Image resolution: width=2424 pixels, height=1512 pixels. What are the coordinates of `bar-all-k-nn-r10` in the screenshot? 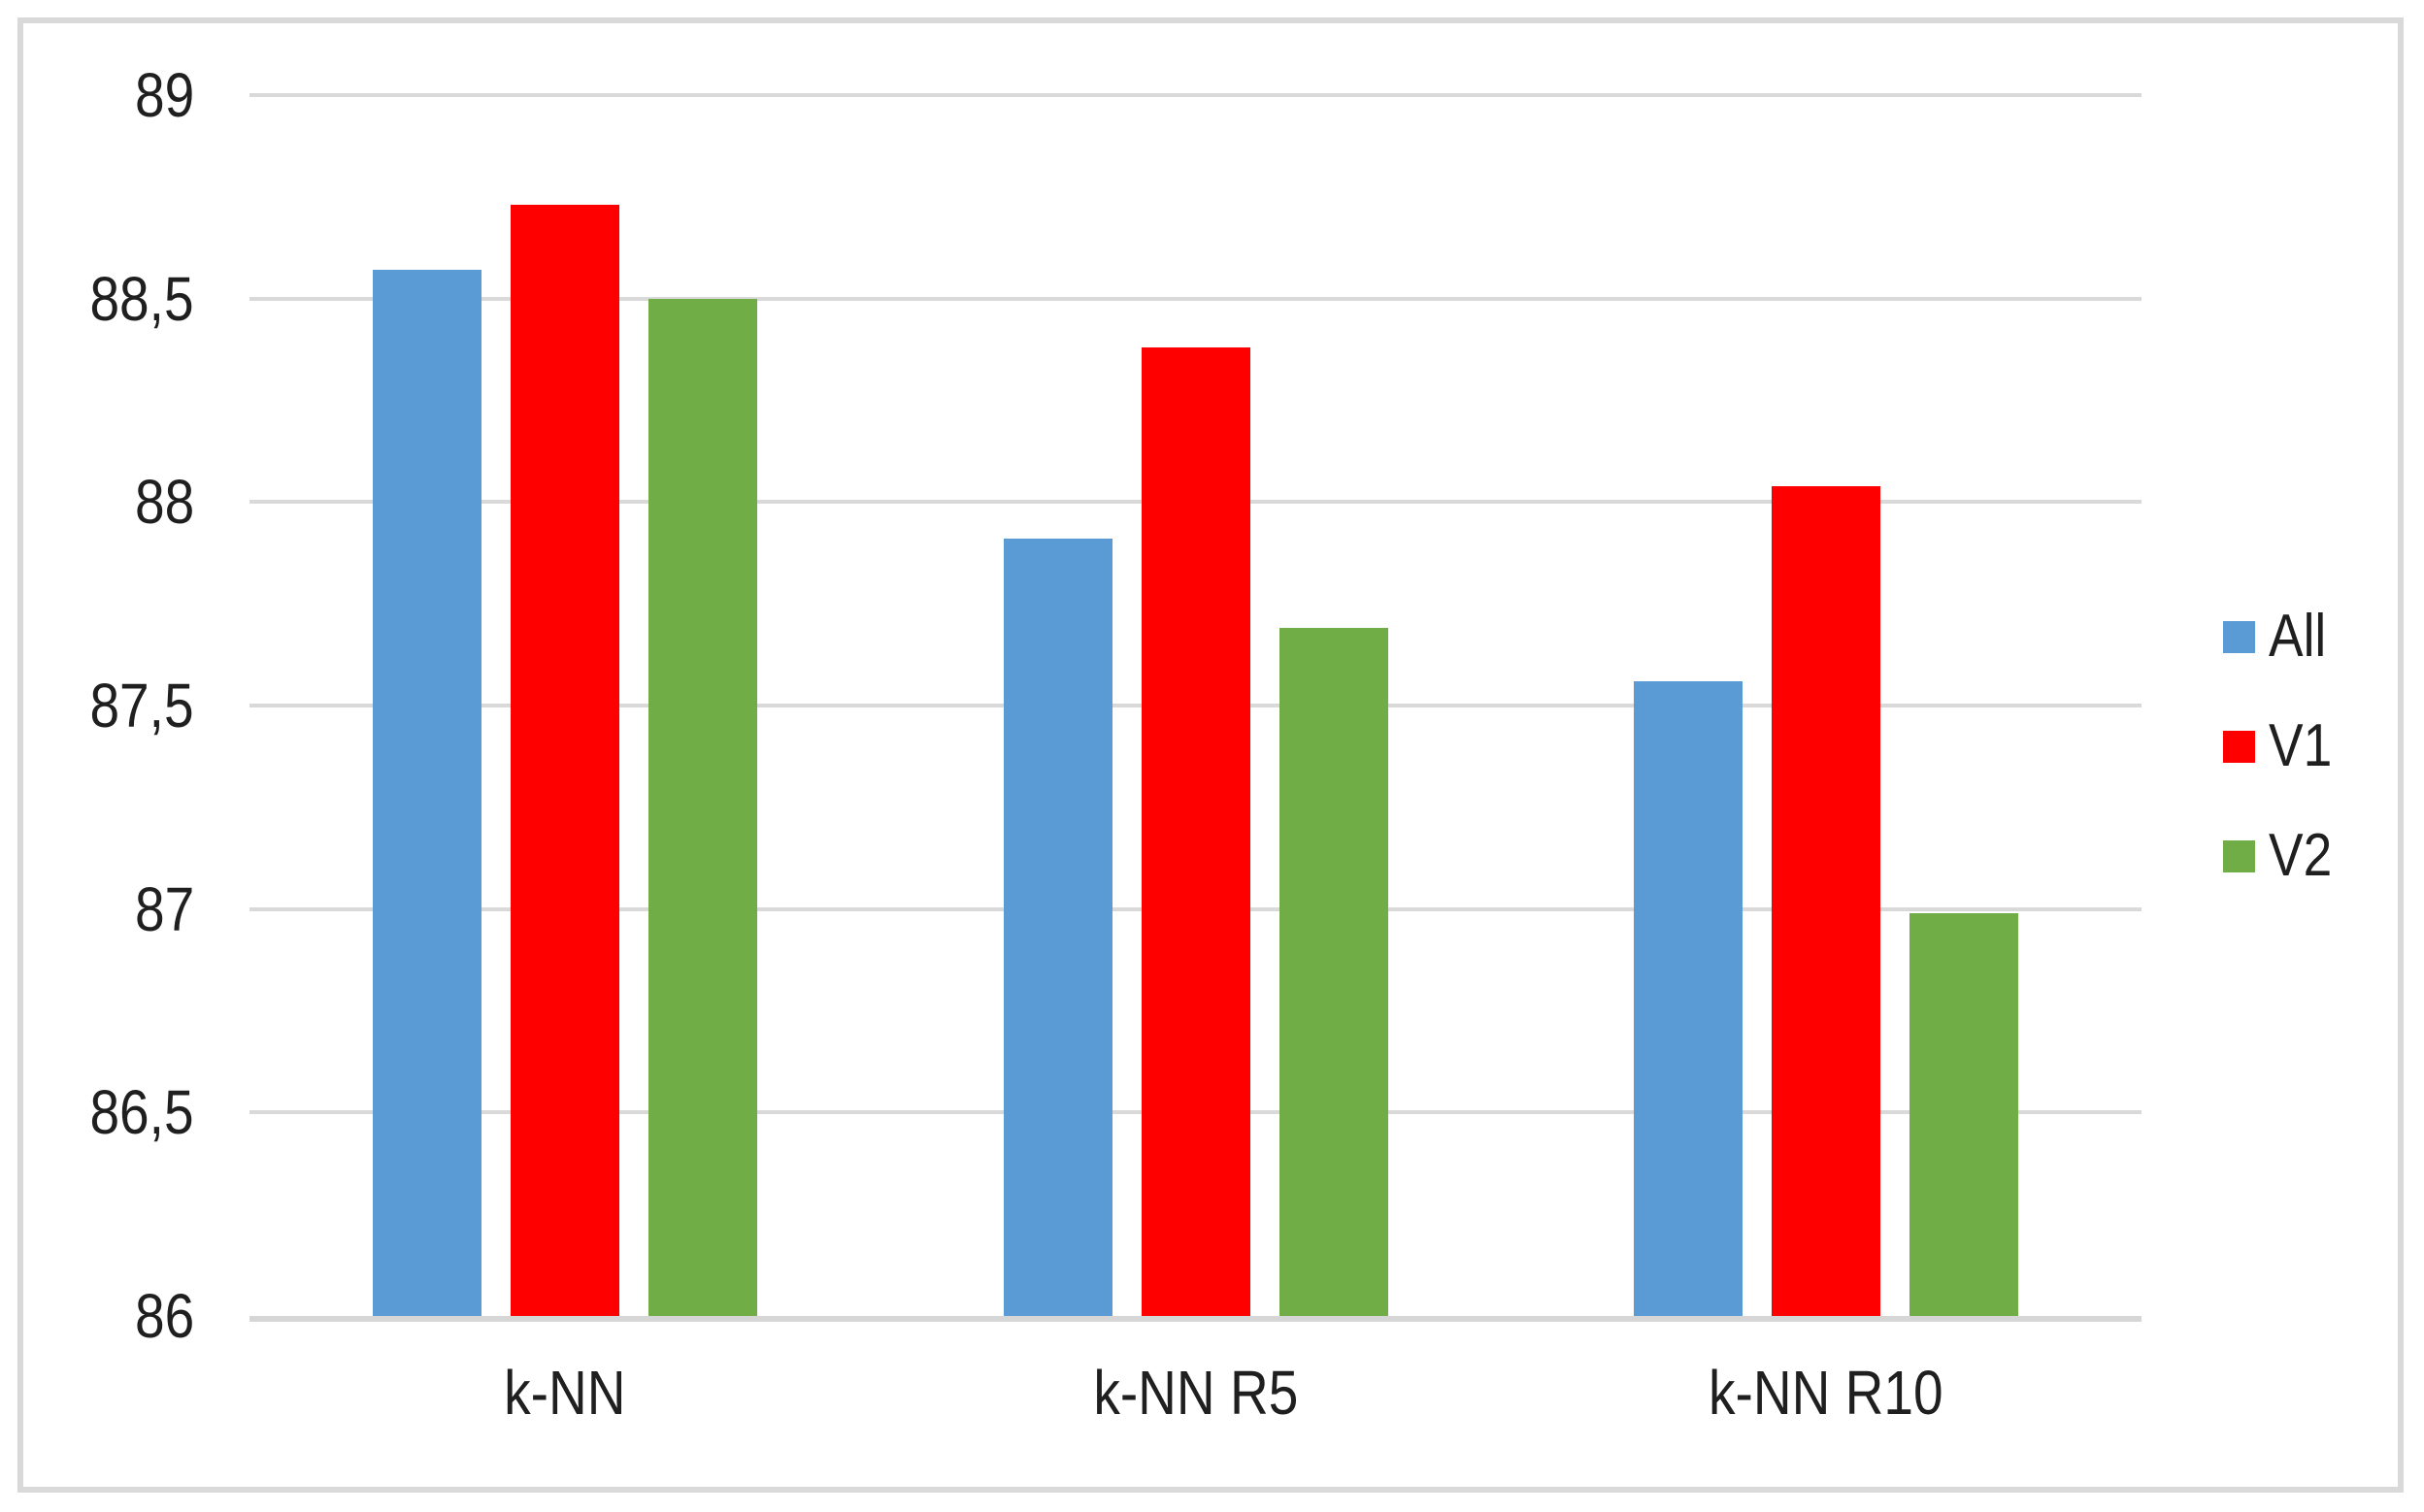 It's located at (1688, 998).